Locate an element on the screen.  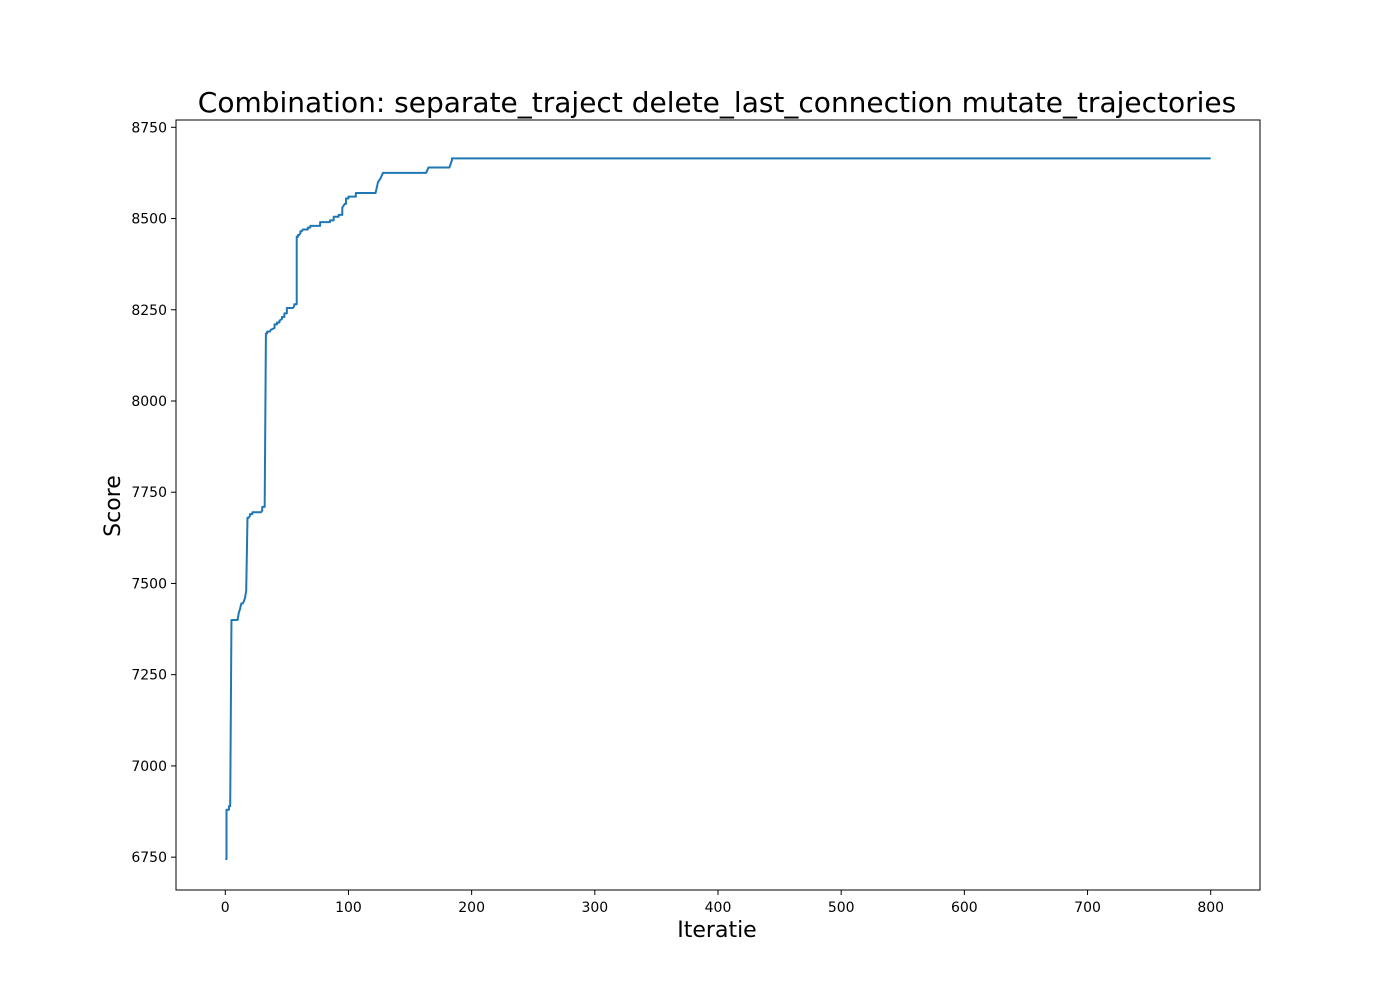
x-axis-label: Iteratie is located at coordinates (716, 930).